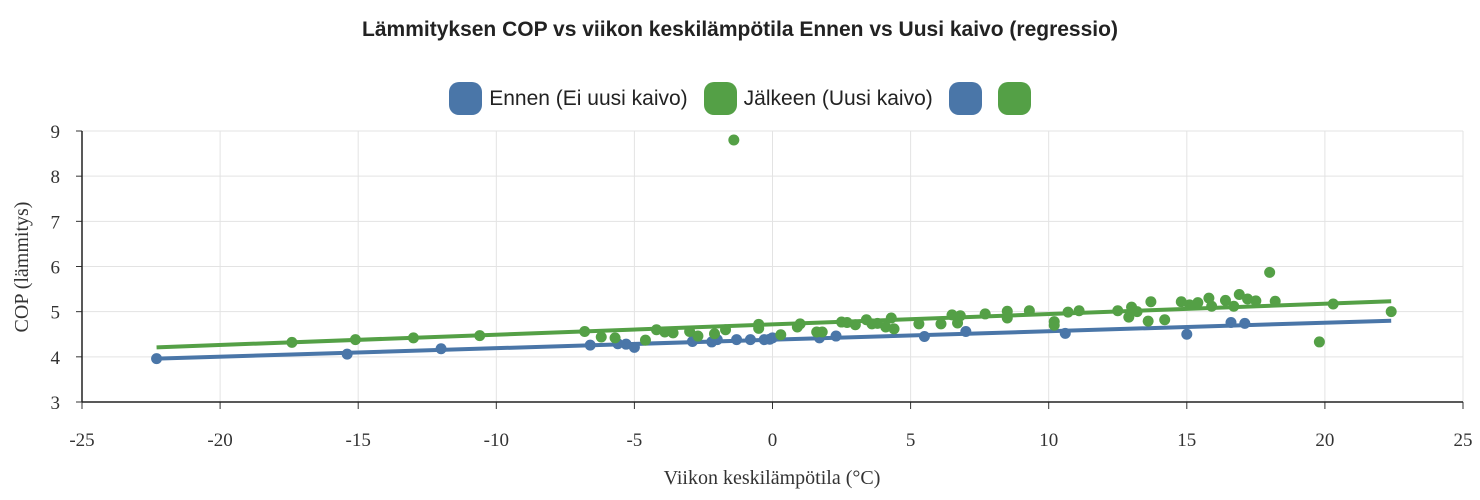 The image size is (1480, 500). What do you see at coordinates (838, 98) in the screenshot?
I see `legend-label-jalkeen: Jälkeen (Uusi kaivo)` at bounding box center [838, 98].